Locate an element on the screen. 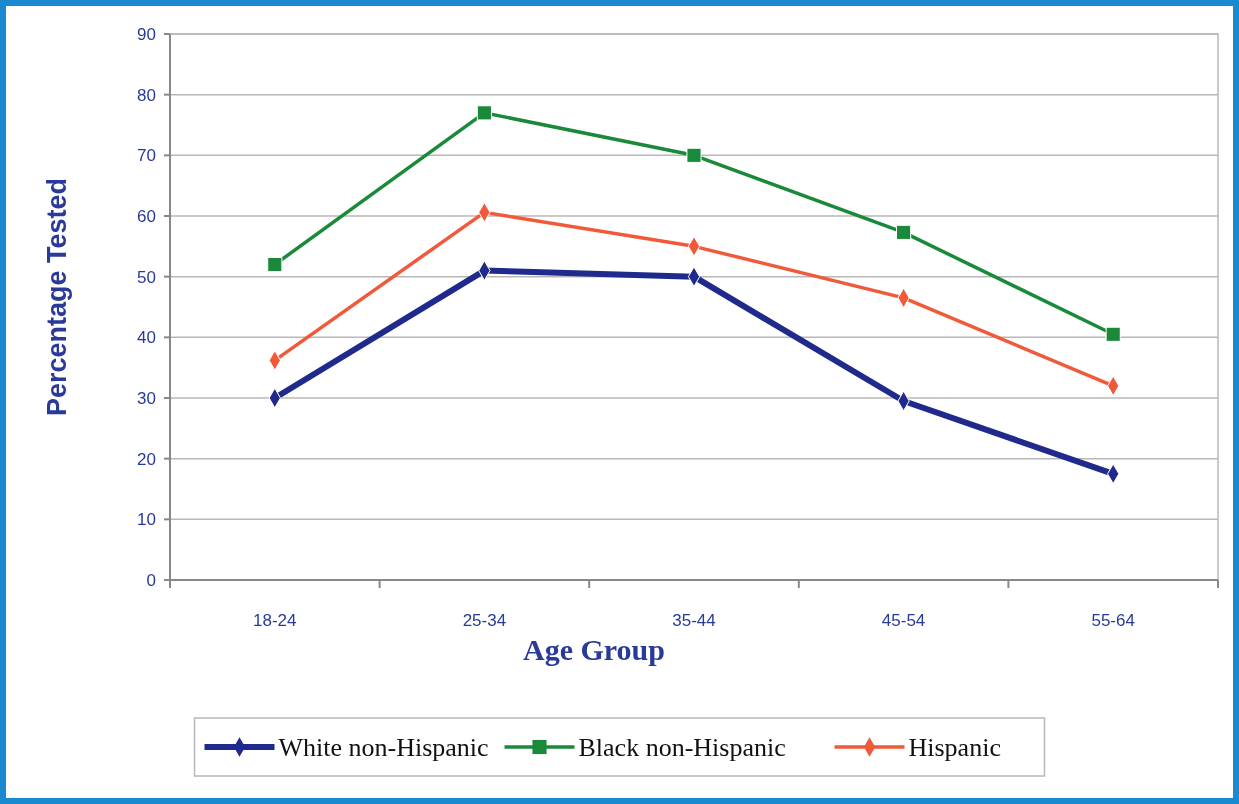  y-tick-label: 30 is located at coordinates (146, 398).